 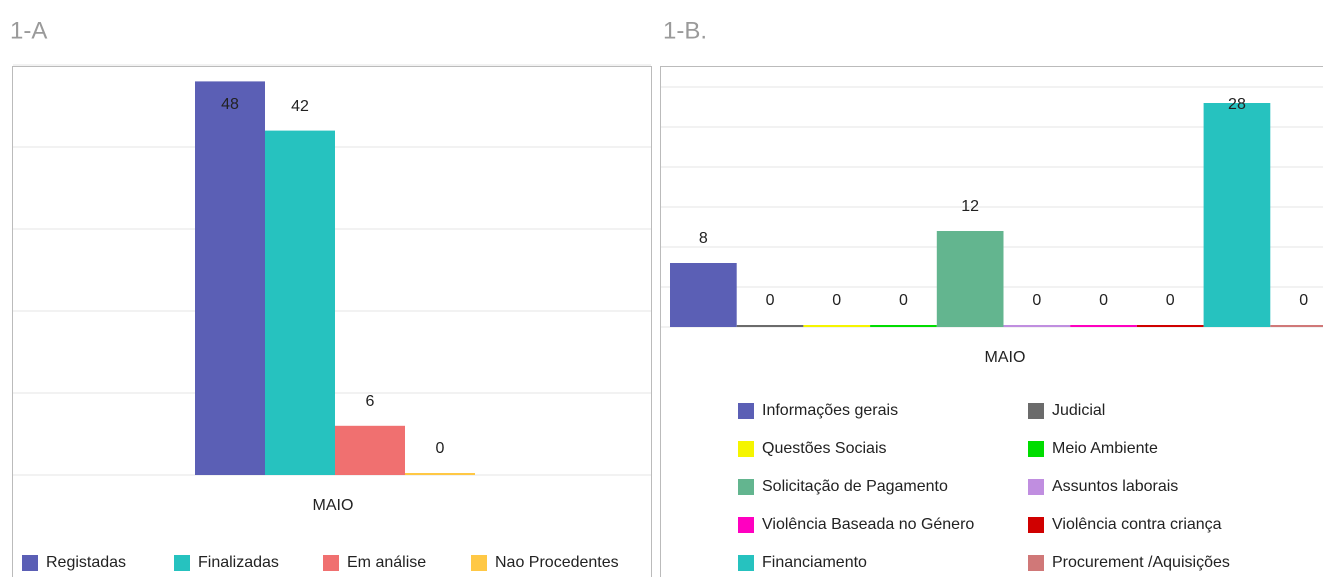 What do you see at coordinates (824, 448) in the screenshot?
I see `legend-label: Questões Sociais` at bounding box center [824, 448].